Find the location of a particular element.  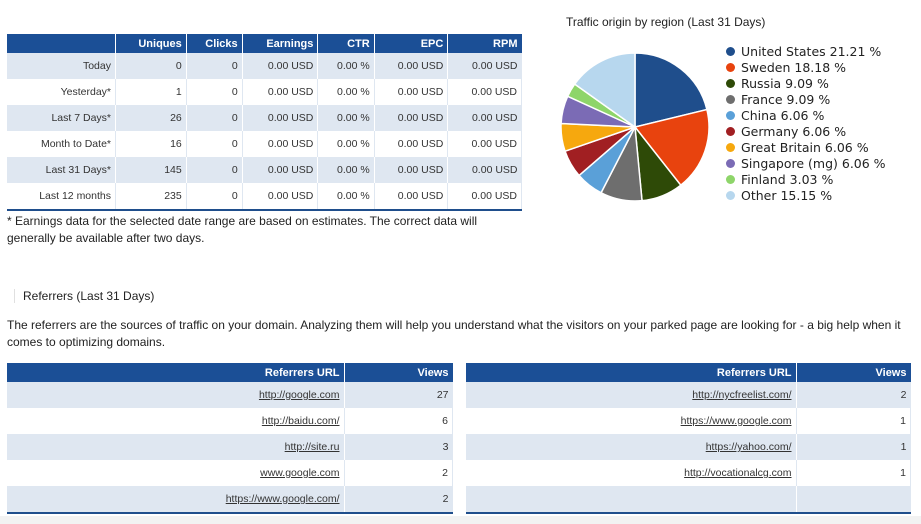

legend-item: Finland 3.03 % is located at coordinates (806, 180).